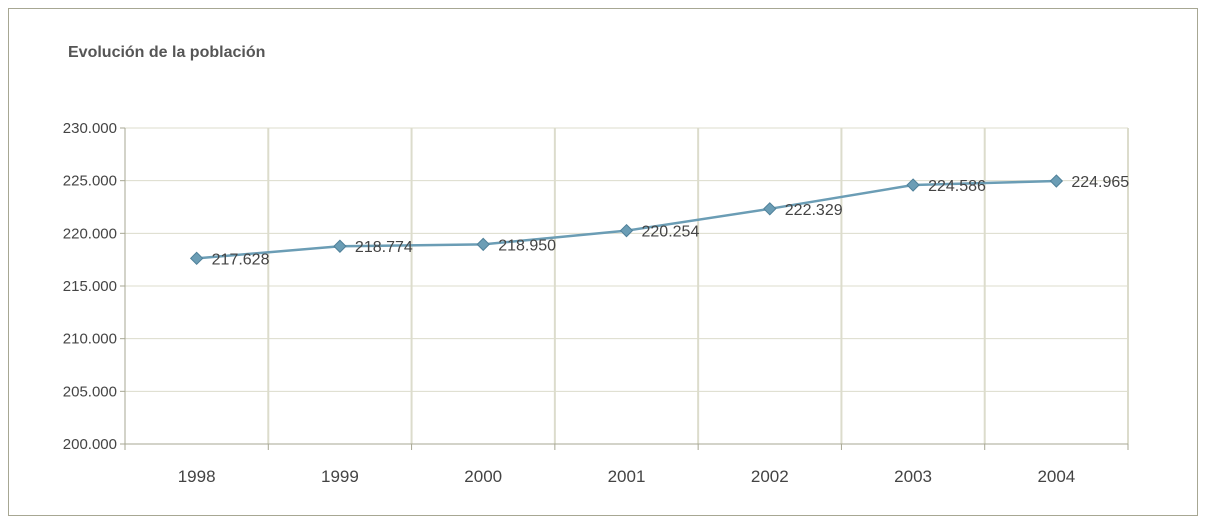 The image size is (1208, 523). Describe the element at coordinates (814, 210) in the screenshot. I see `data-label: 222.329` at that location.